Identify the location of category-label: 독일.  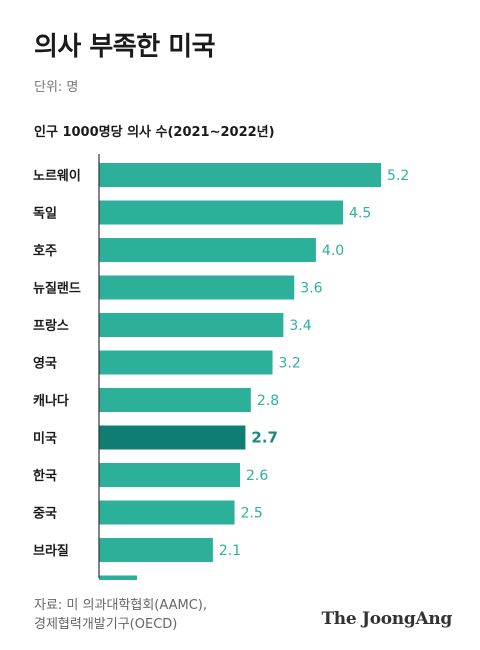
(45, 214).